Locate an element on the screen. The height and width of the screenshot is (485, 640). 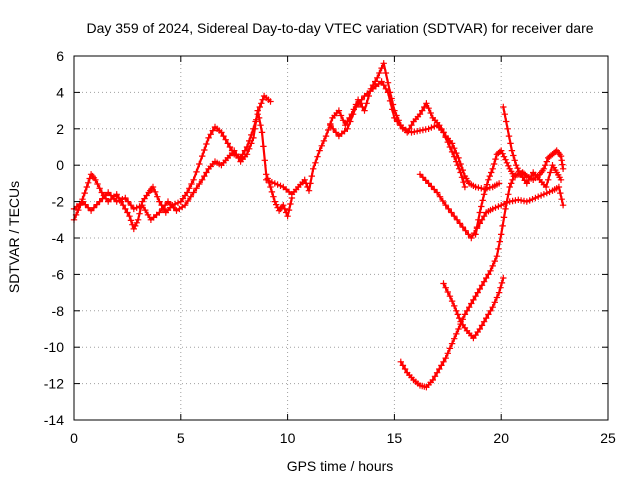
y-tick-label: 6 is located at coordinates (60, 56).